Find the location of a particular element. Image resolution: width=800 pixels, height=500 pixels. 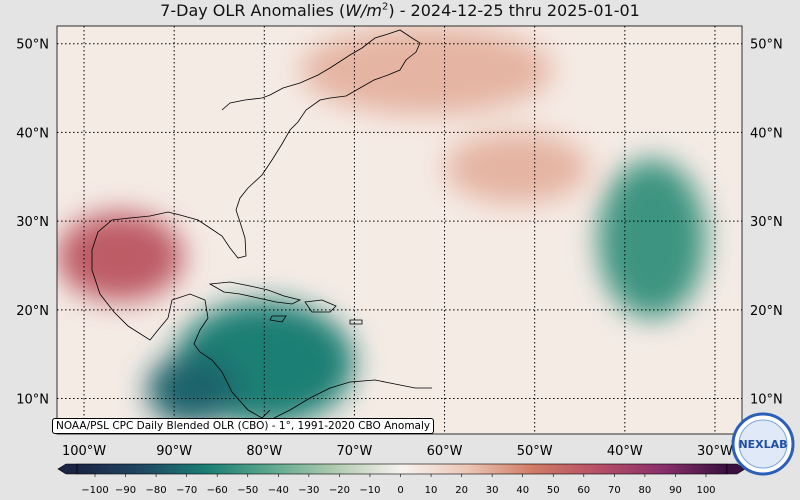

colorbar-tick-label: −30 is located at coordinates (308, 490).